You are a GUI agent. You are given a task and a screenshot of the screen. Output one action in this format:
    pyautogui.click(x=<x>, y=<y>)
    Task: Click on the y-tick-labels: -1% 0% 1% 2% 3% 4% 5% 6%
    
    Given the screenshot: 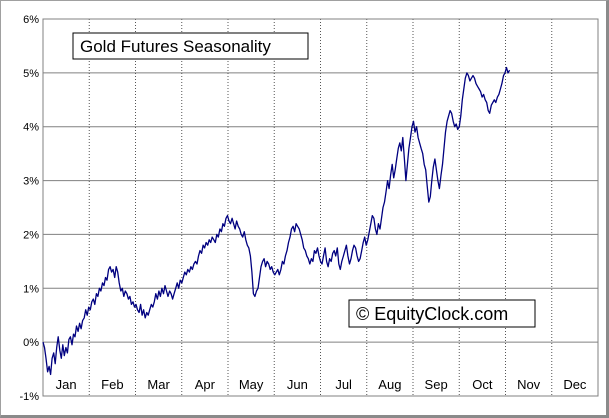 What is the action you would take?
    pyautogui.click(x=29, y=208)
    